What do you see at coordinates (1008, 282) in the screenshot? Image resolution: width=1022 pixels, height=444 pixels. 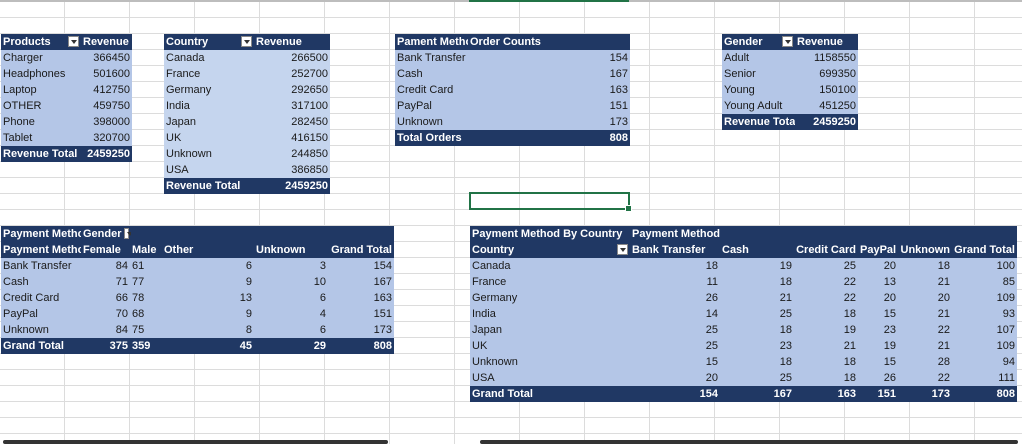 I see `value-cell: 85` at bounding box center [1008, 282].